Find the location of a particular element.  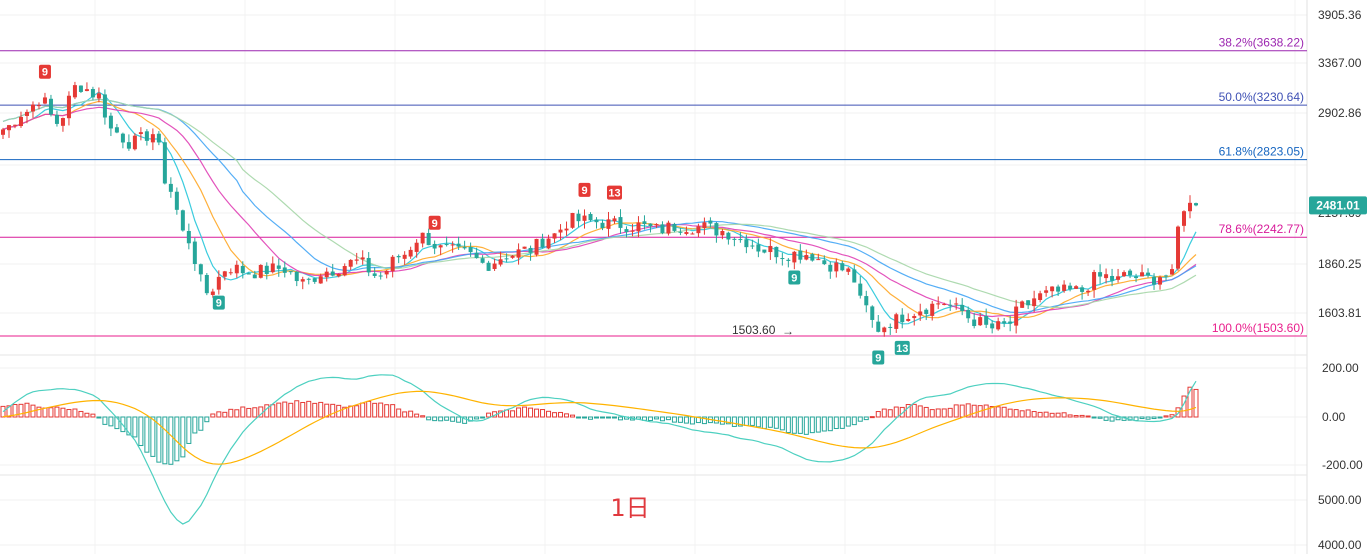

td-signal-badge is located at coordinates (434, 222).